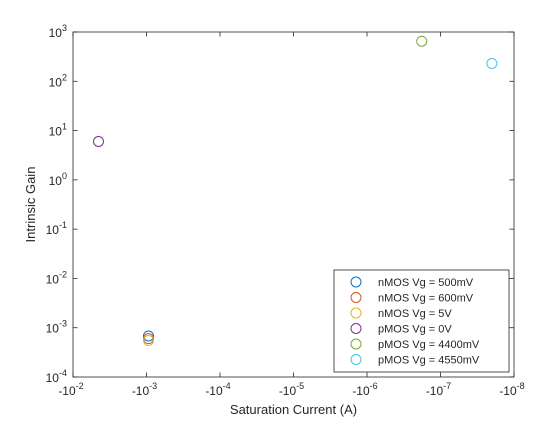 The image size is (560, 425). What do you see at coordinates (64, 127) in the screenshot?
I see `y-tick-label-exponent: 1` at bounding box center [64, 127].